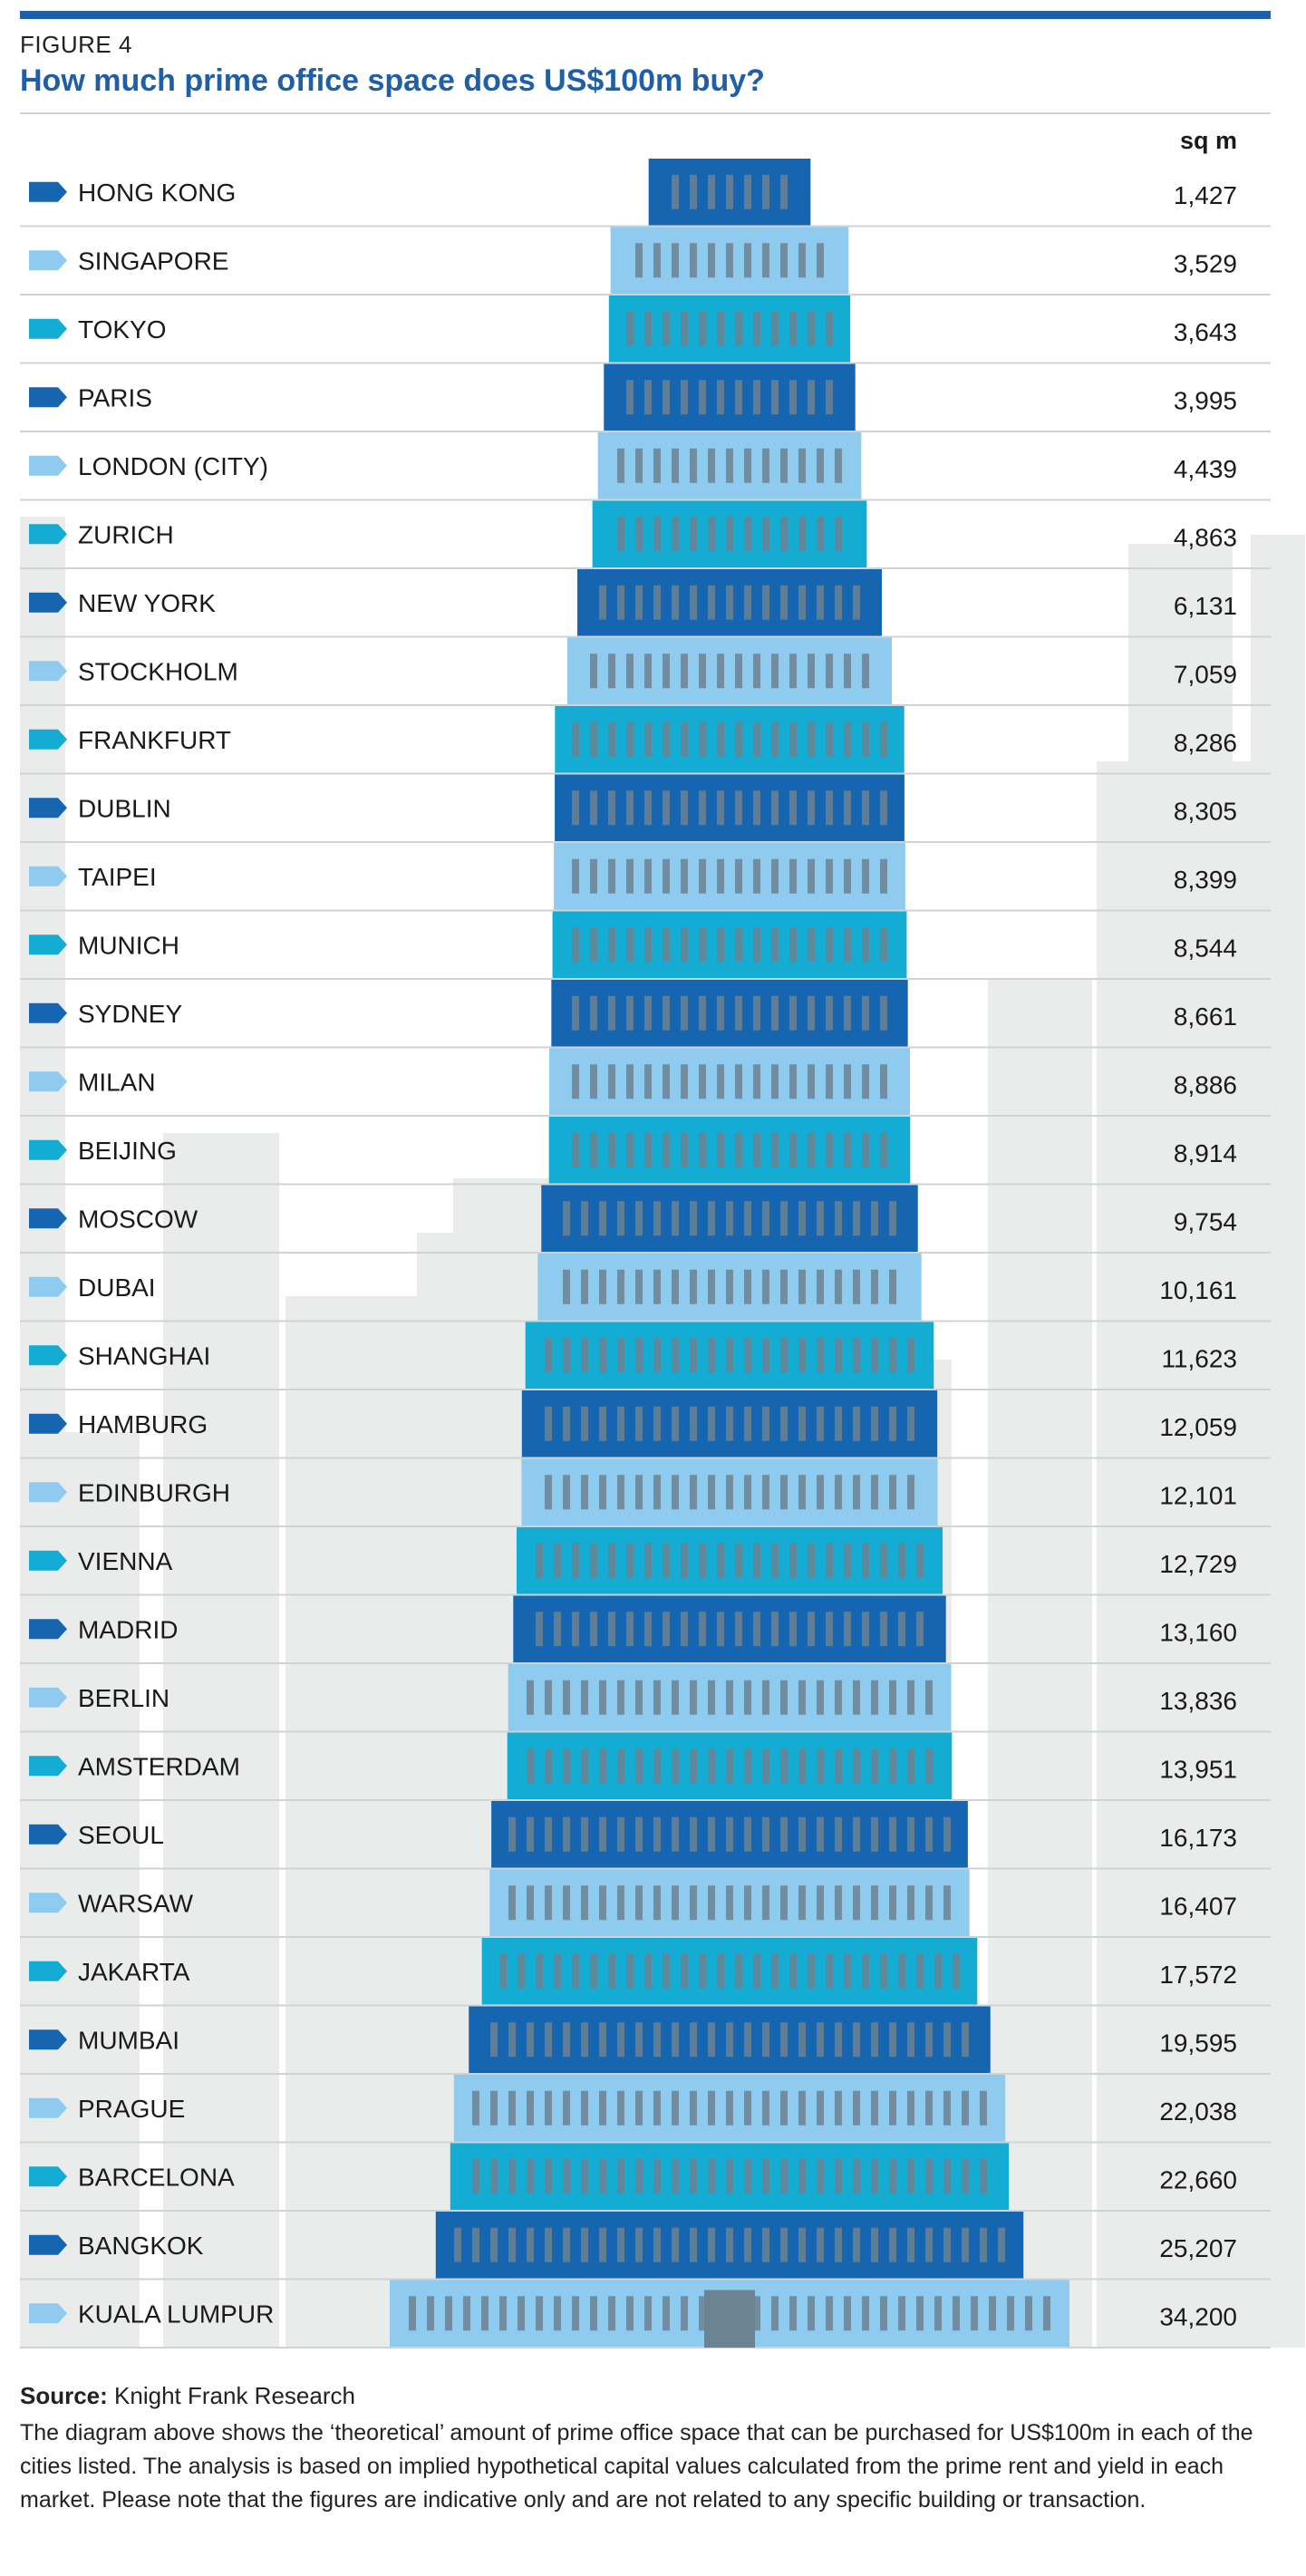 This screenshot has width=1306, height=2576. Describe the element at coordinates (131, 2109) in the screenshot. I see `tick-label: PRAGUE` at that location.